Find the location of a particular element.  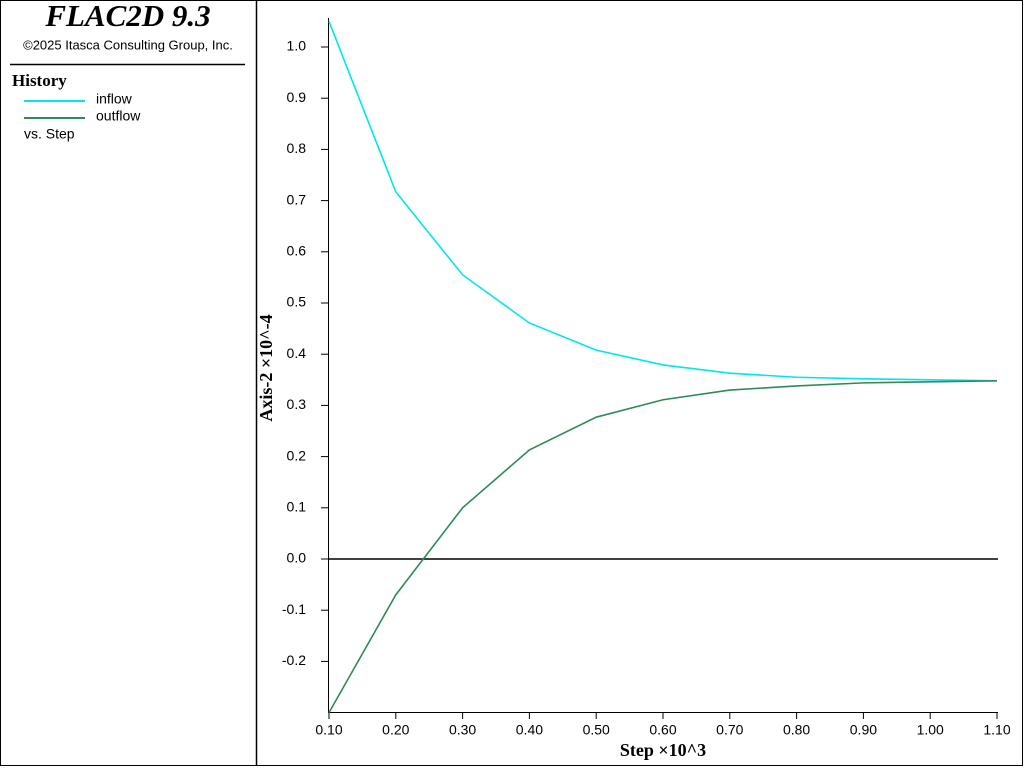

legend-title: History is located at coordinates (39, 80).